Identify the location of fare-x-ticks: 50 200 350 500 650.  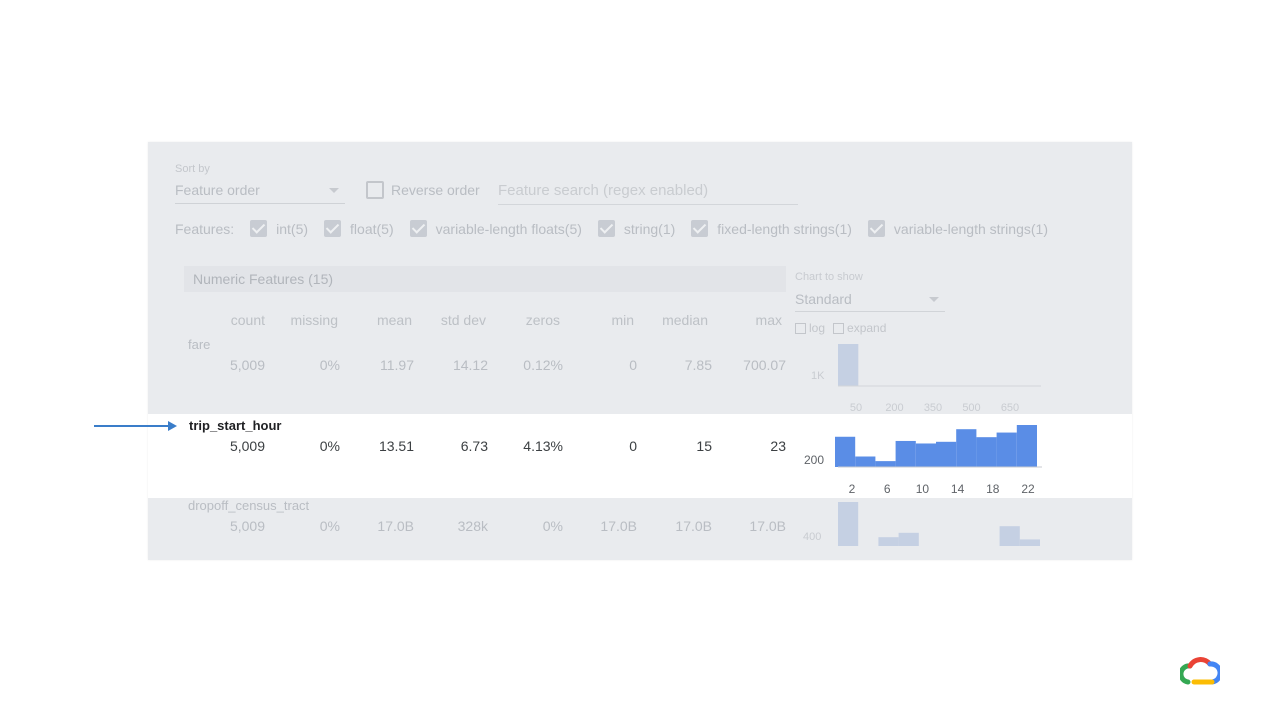
(934, 408).